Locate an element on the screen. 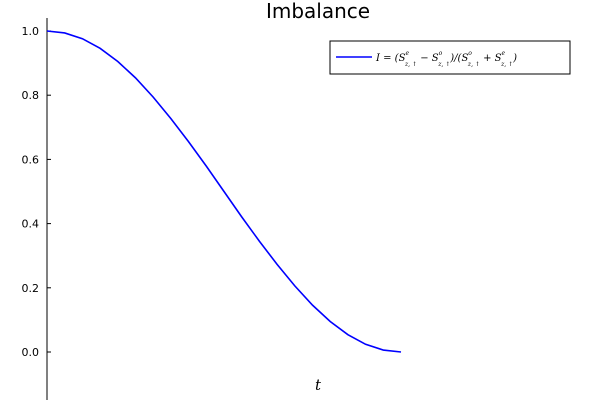  y-ticks: 0.0 0.2 0.4 0.6 0.8 1.0 is located at coordinates (36, 192).